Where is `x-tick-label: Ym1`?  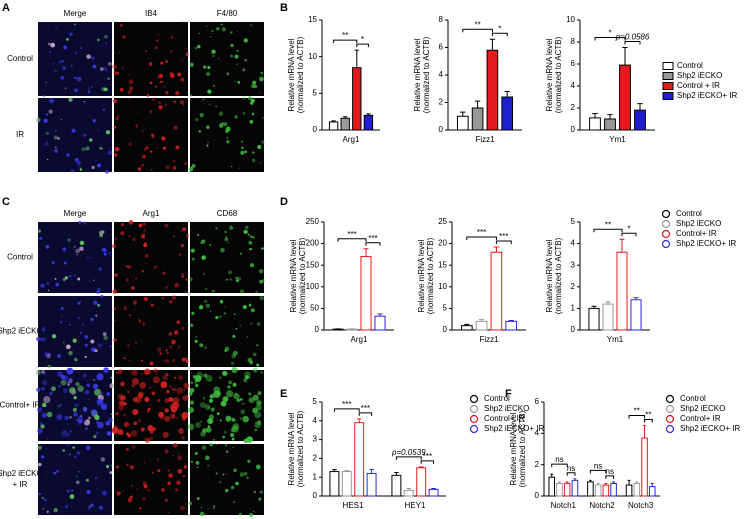 x-tick-label: Ym1 is located at coordinates (615, 339).